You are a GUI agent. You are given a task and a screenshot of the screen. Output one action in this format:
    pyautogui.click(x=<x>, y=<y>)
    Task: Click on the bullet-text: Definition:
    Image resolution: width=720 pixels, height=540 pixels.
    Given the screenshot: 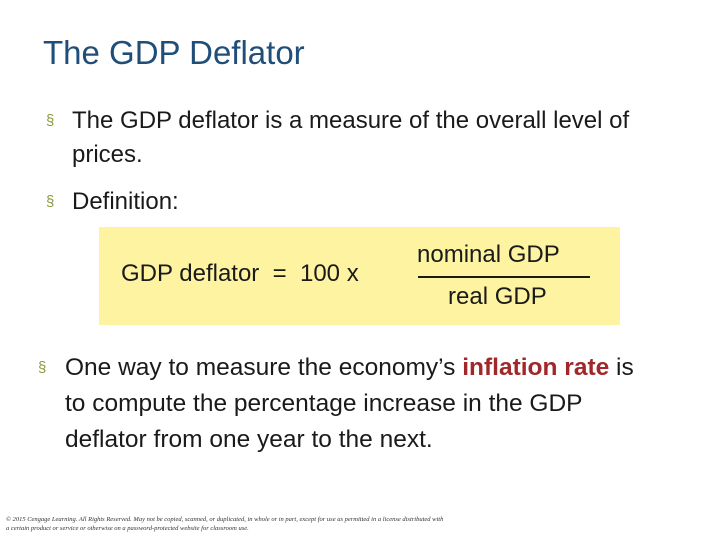 What is the action you would take?
    pyautogui.click(x=125, y=201)
    